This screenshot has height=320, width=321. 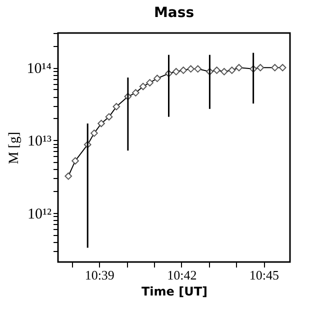 What do you see at coordinates (99, 275) in the screenshot?
I see `x-tick-label: 10:39` at bounding box center [99, 275].